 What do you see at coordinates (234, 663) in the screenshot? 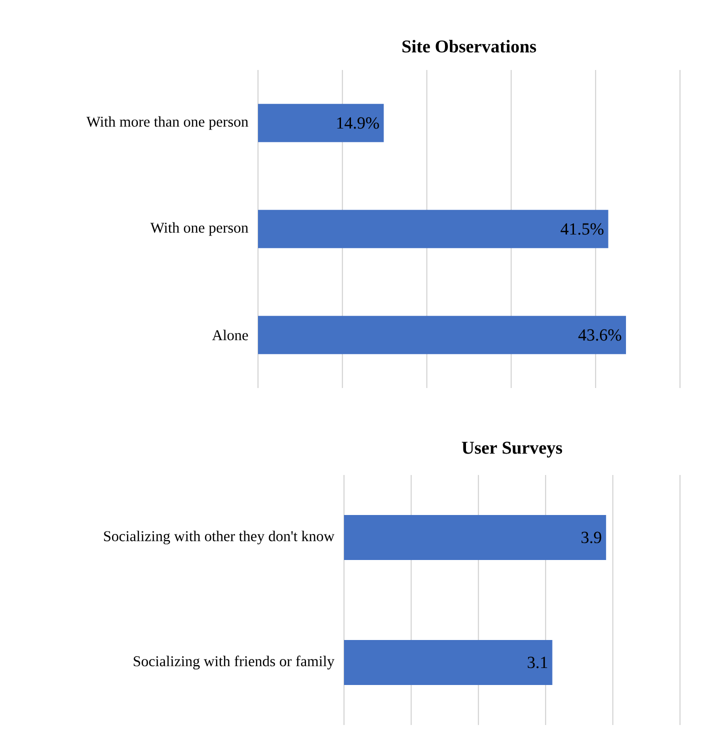
I see `y-tick-label: Socializing with friends or family` at bounding box center [234, 663].